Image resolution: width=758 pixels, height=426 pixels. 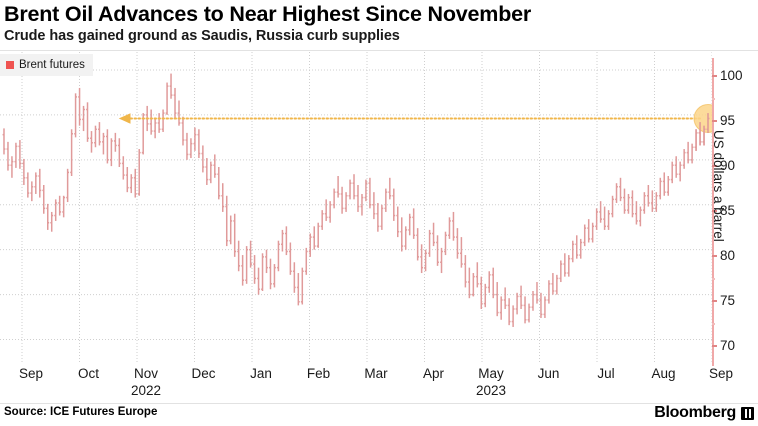 What do you see at coordinates (728, 345) in the screenshot?
I see `y-axis-tick-label: 70` at bounding box center [728, 345].